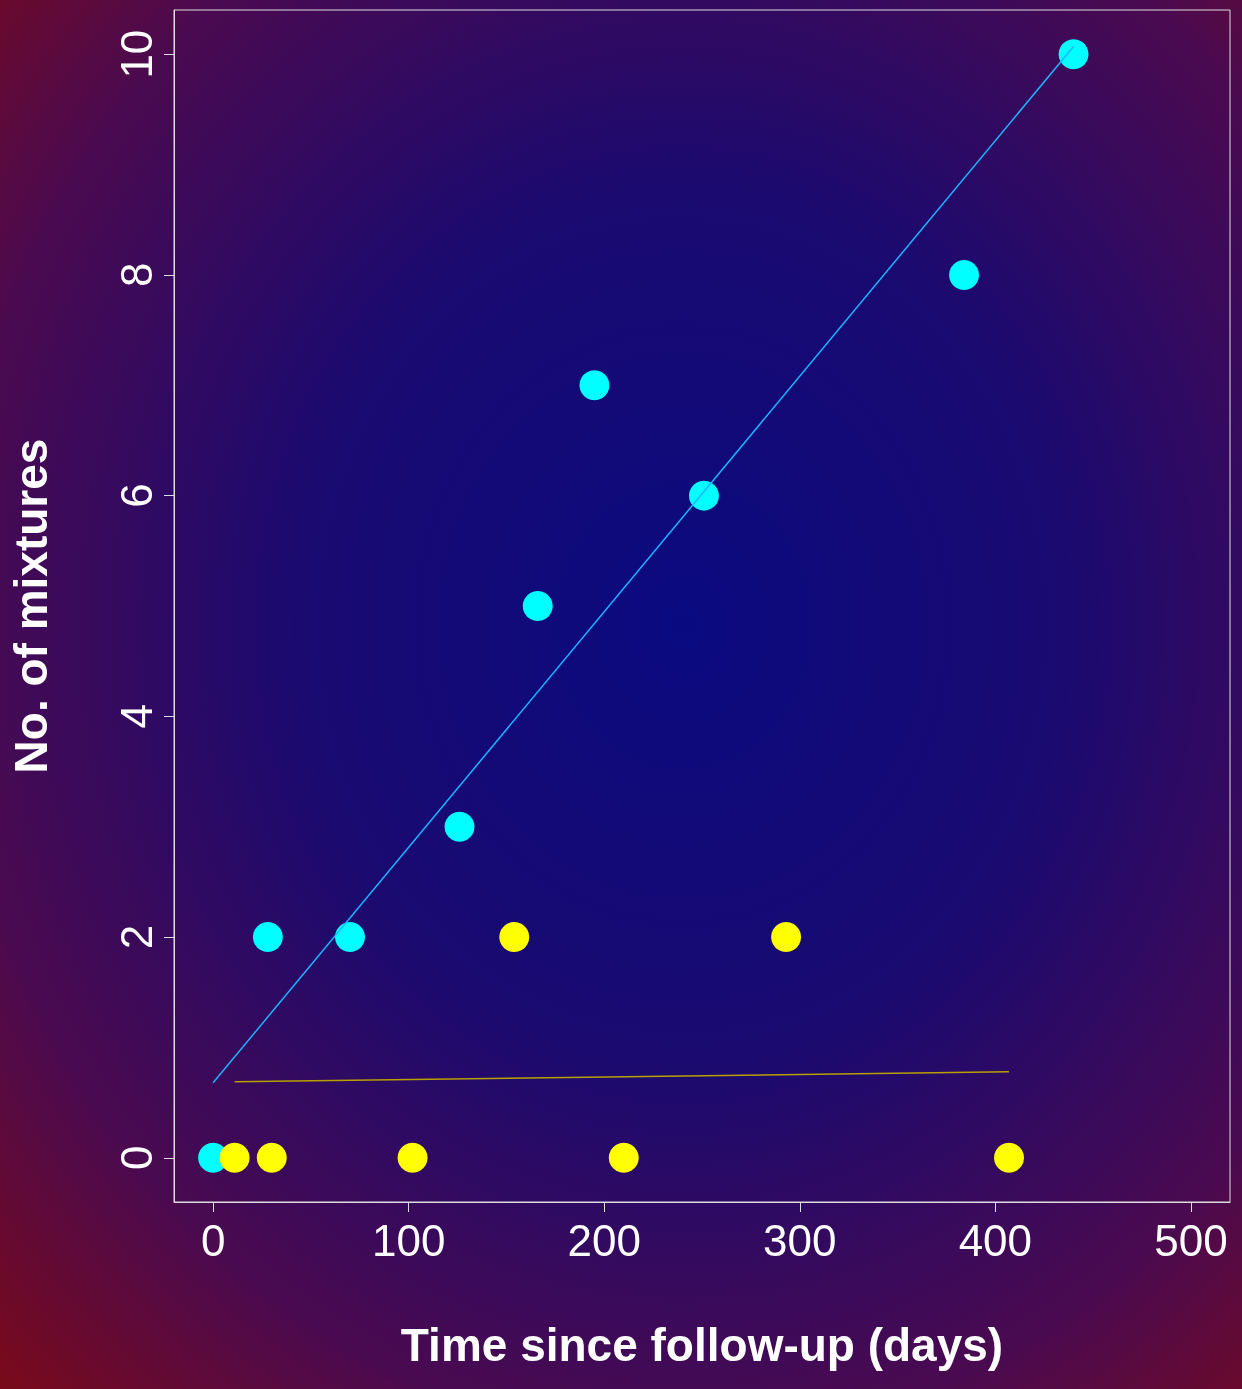  What do you see at coordinates (604, 1240) in the screenshot?
I see `x-tick-label: 200` at bounding box center [604, 1240].